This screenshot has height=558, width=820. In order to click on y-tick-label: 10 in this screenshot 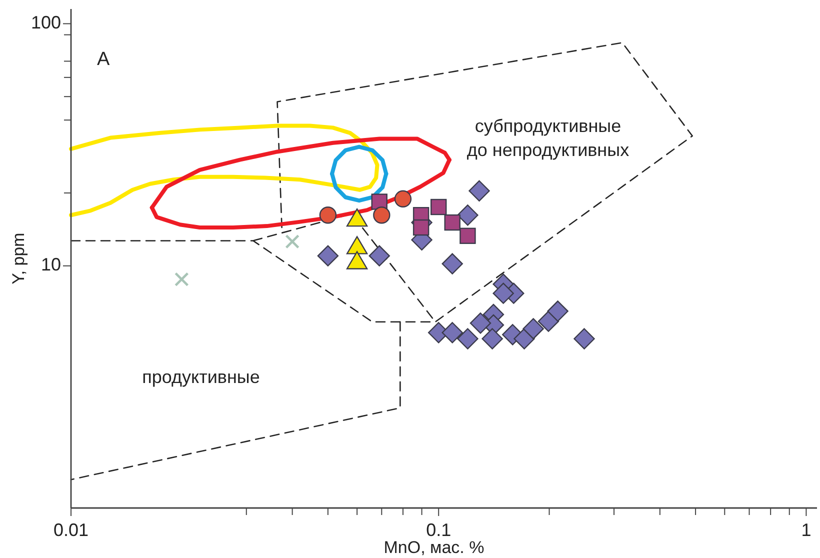, I will do `click(50, 264)`.